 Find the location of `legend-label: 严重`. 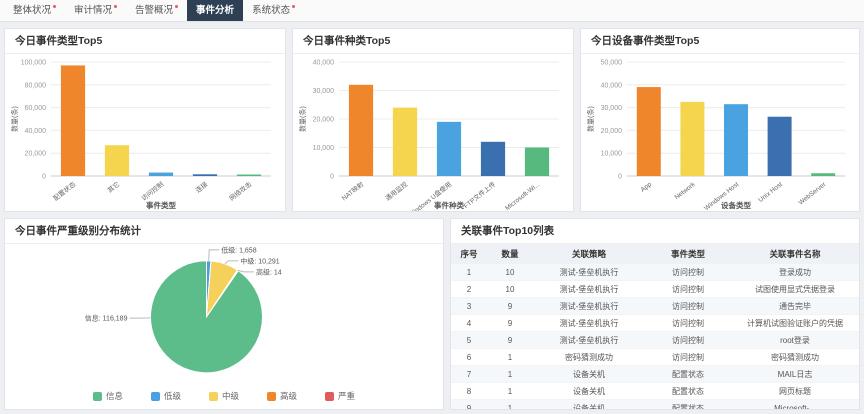

legend-label: 严重 is located at coordinates (347, 396).